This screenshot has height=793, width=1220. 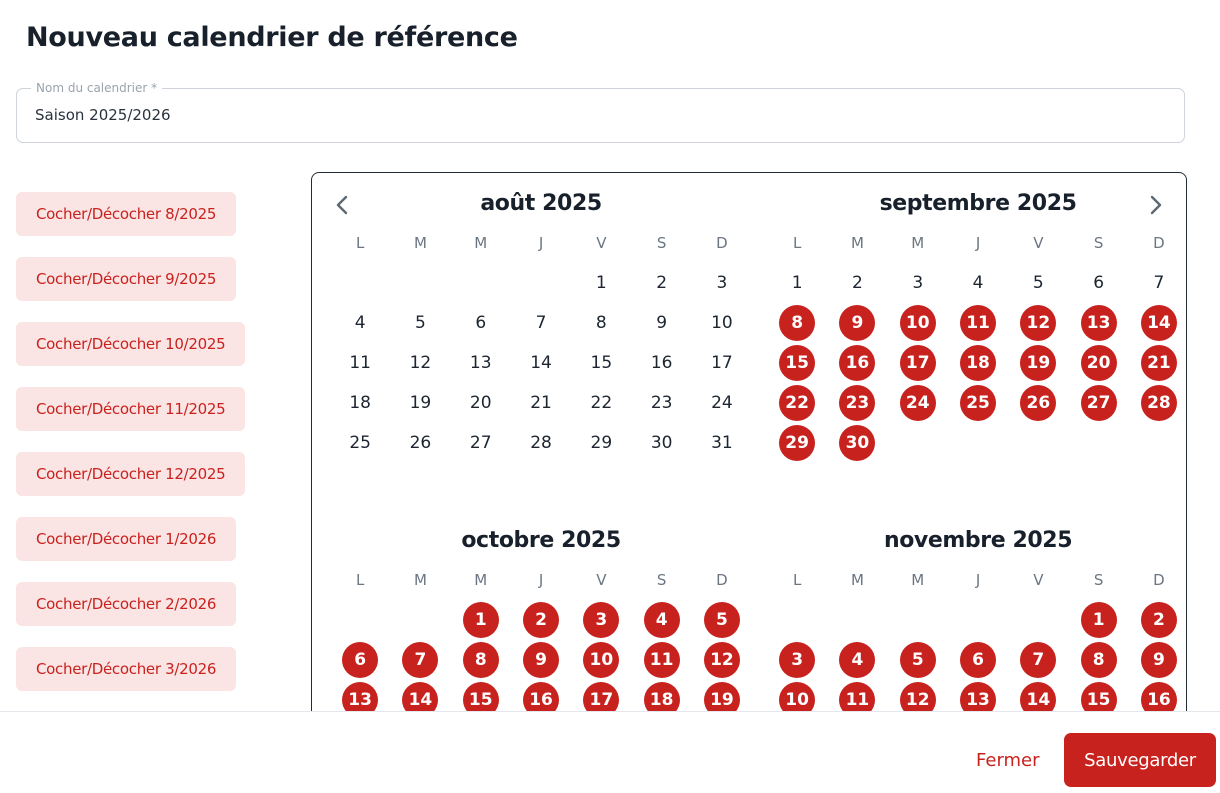 What do you see at coordinates (857, 363) in the screenshot?
I see `calendar-day-selected: 16` at bounding box center [857, 363].